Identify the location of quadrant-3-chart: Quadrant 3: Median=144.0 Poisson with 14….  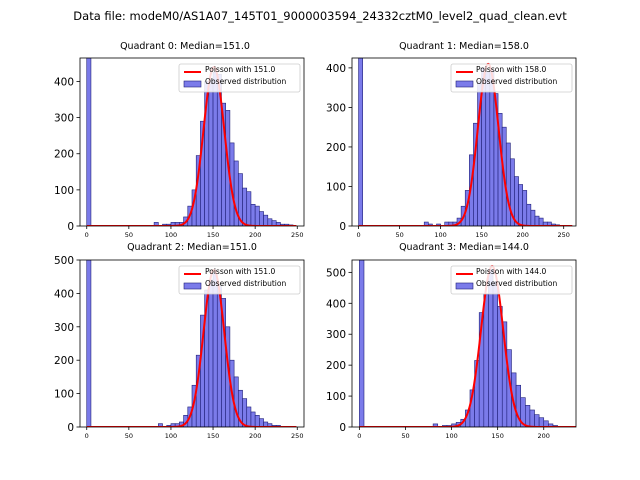
(478, 265).